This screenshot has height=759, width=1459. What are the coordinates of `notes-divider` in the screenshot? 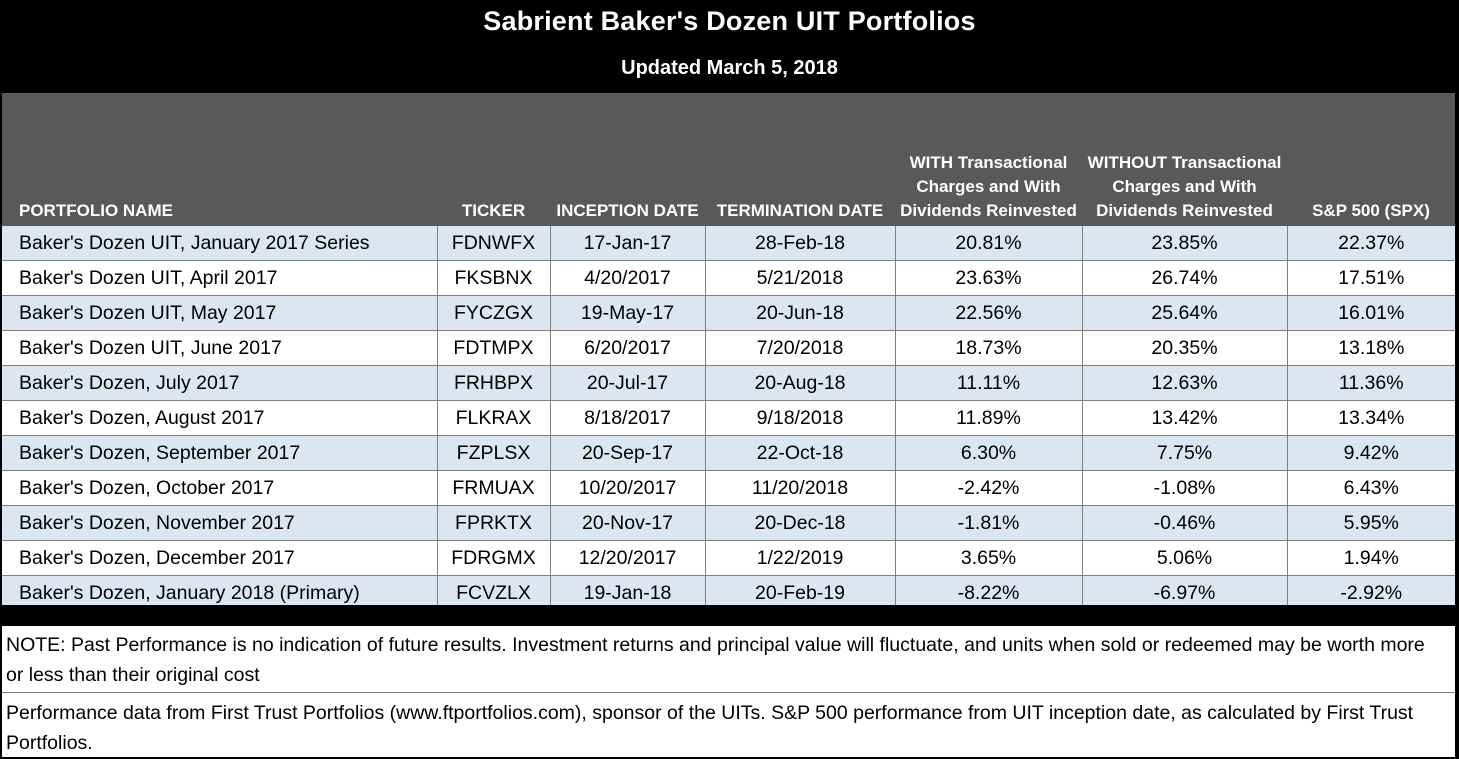 It's located at (728, 692).